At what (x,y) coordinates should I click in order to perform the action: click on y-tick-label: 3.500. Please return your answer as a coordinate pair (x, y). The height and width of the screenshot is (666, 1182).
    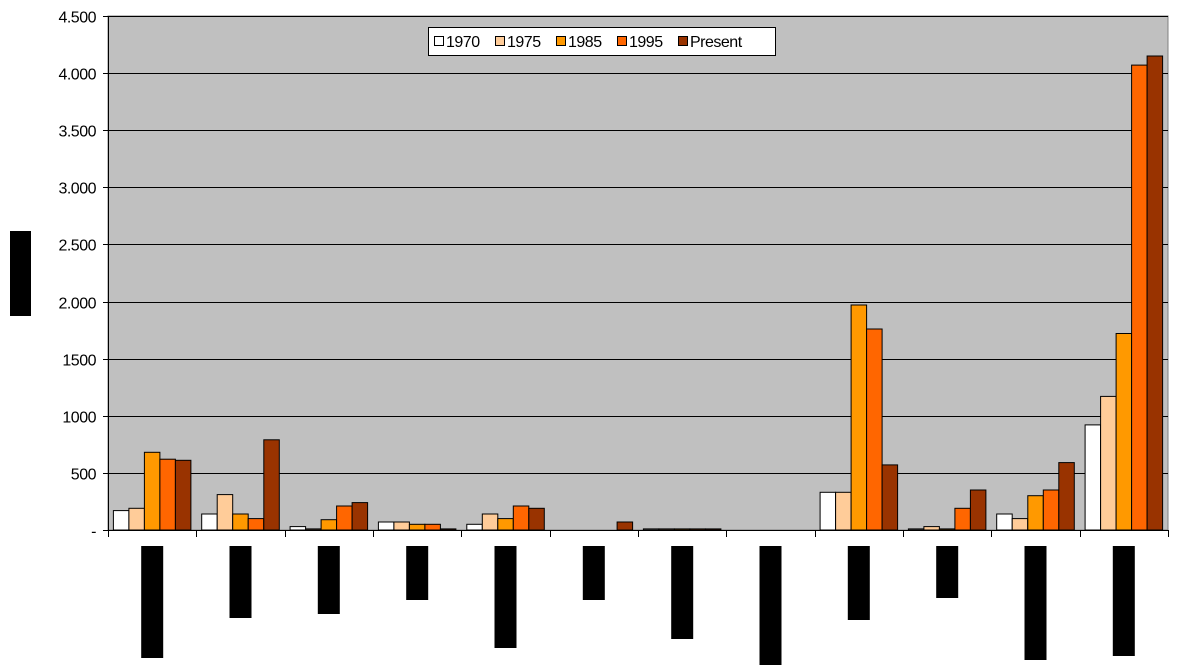
    Looking at the image, I should click on (77, 132).